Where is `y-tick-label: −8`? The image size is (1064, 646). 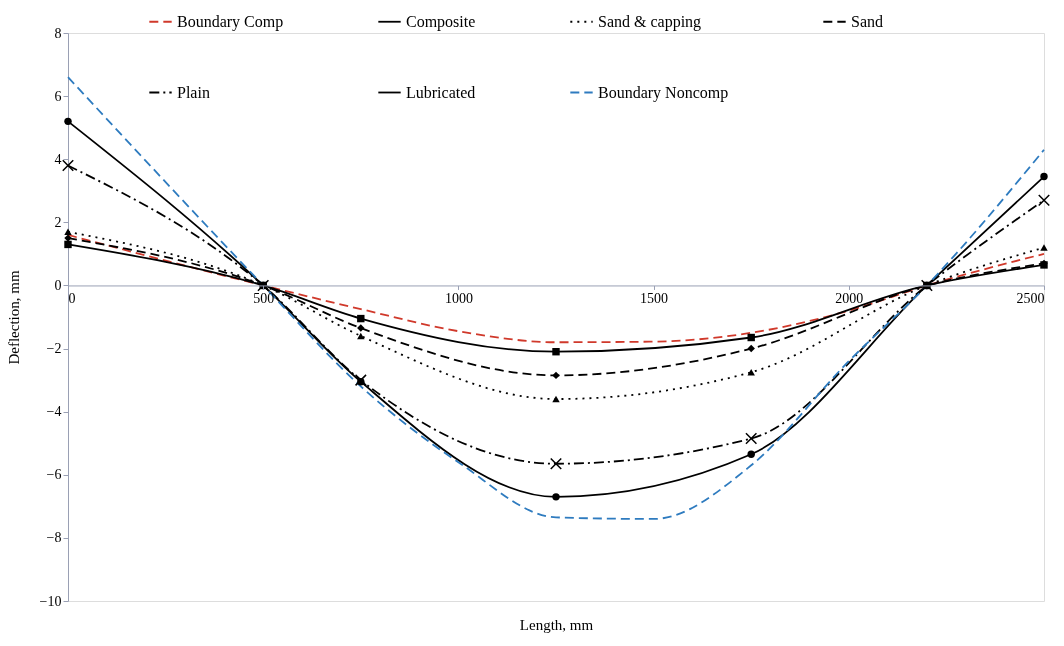
y-tick-label: −8 is located at coordinates (54, 538).